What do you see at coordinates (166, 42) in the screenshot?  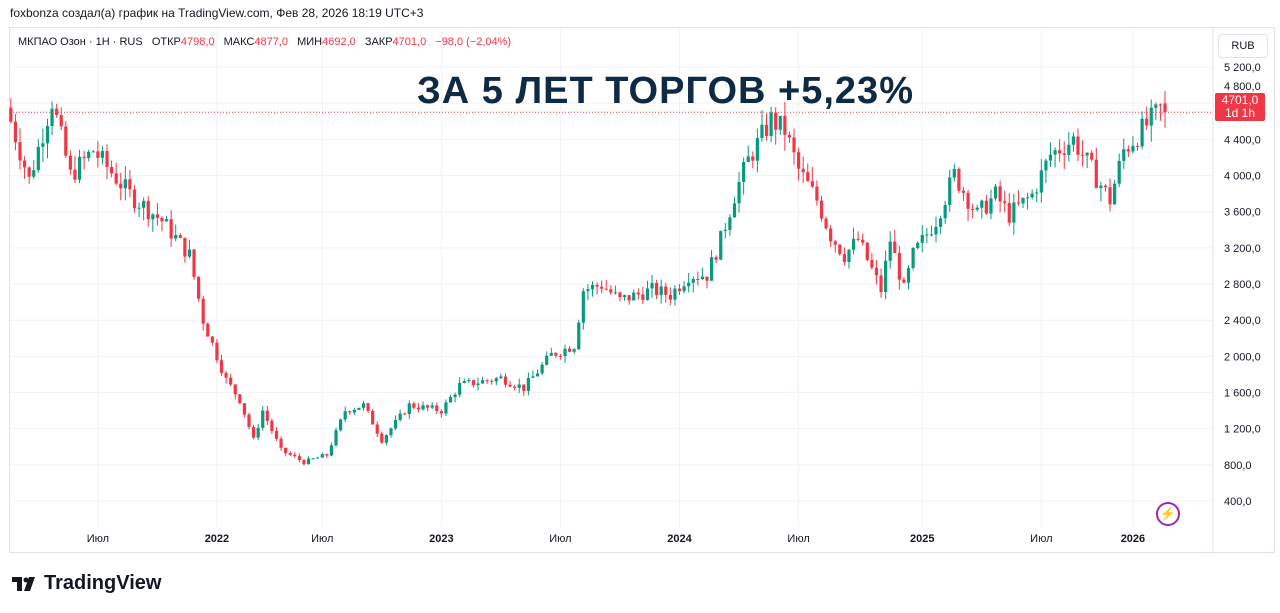 I see `open-label: ОТКР` at bounding box center [166, 42].